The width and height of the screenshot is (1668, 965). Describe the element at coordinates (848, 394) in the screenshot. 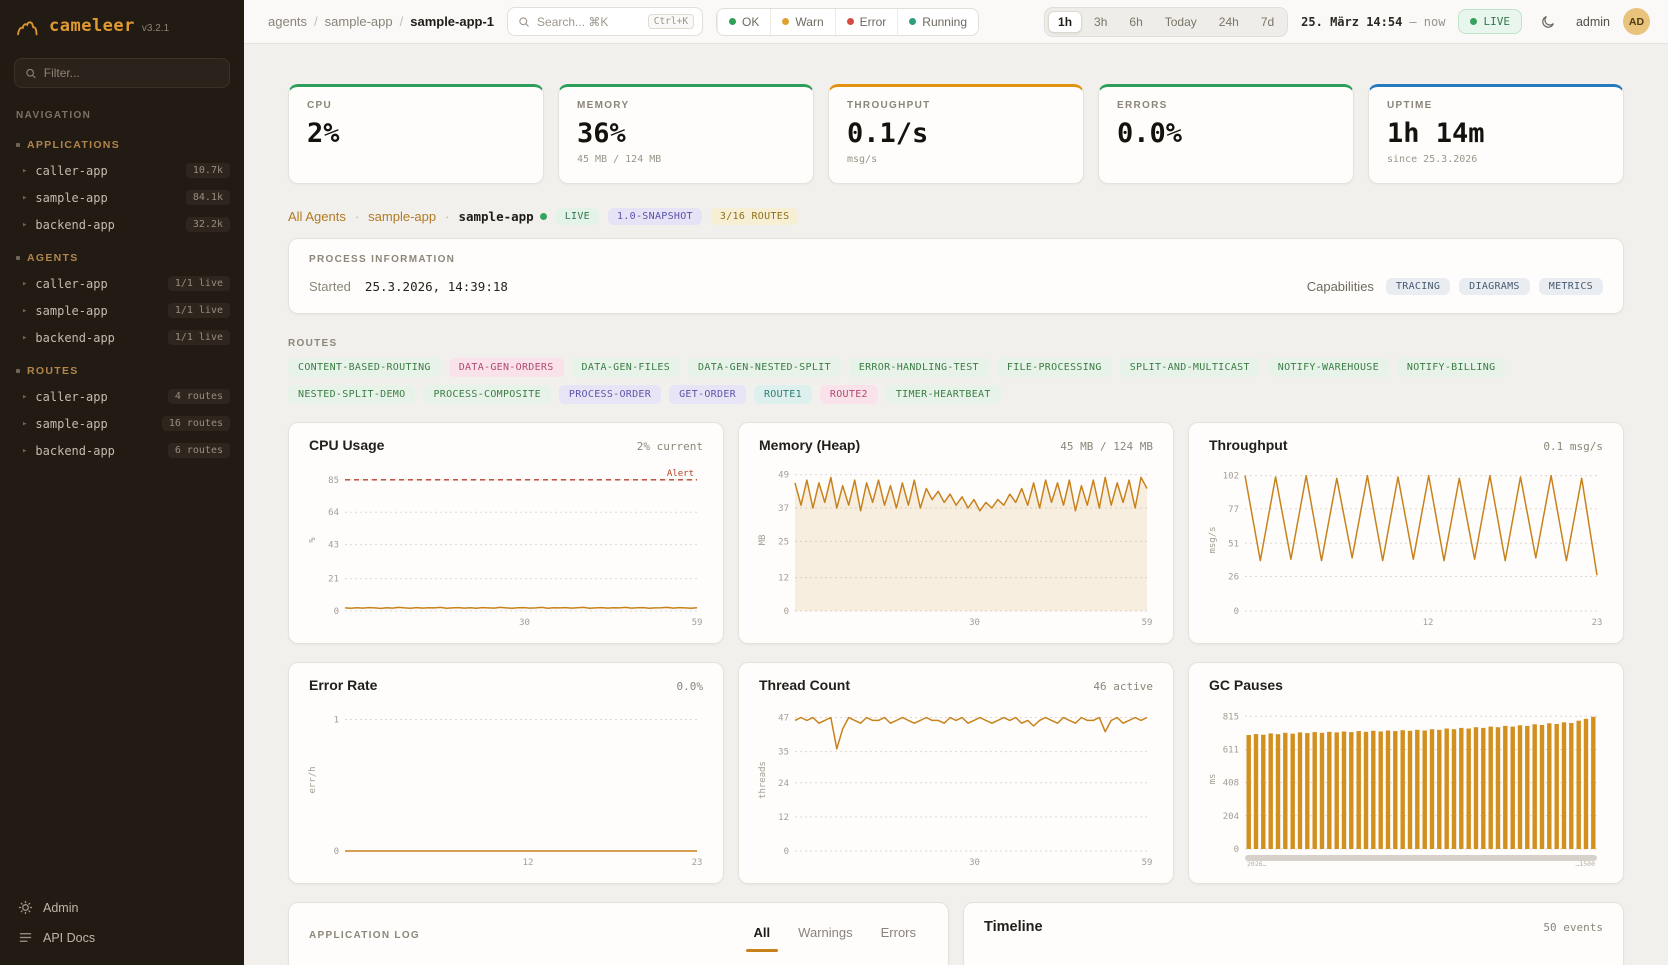

I see `route-pill: ROUTE2` at that location.